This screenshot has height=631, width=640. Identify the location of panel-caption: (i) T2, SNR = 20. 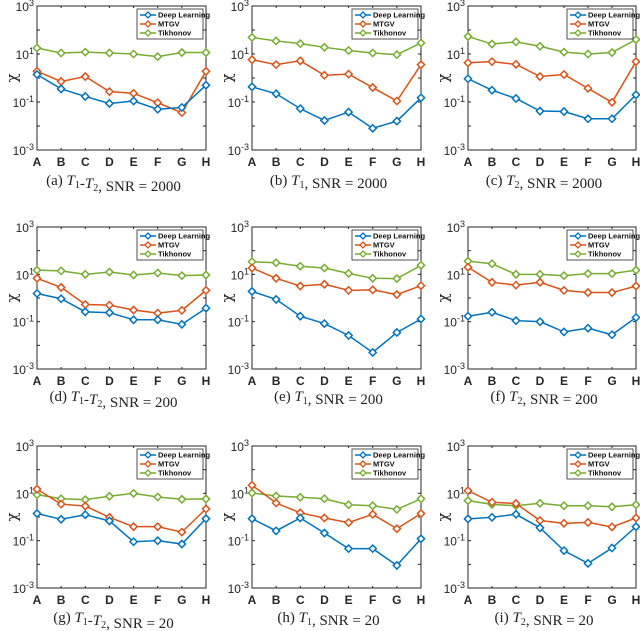
(544, 619).